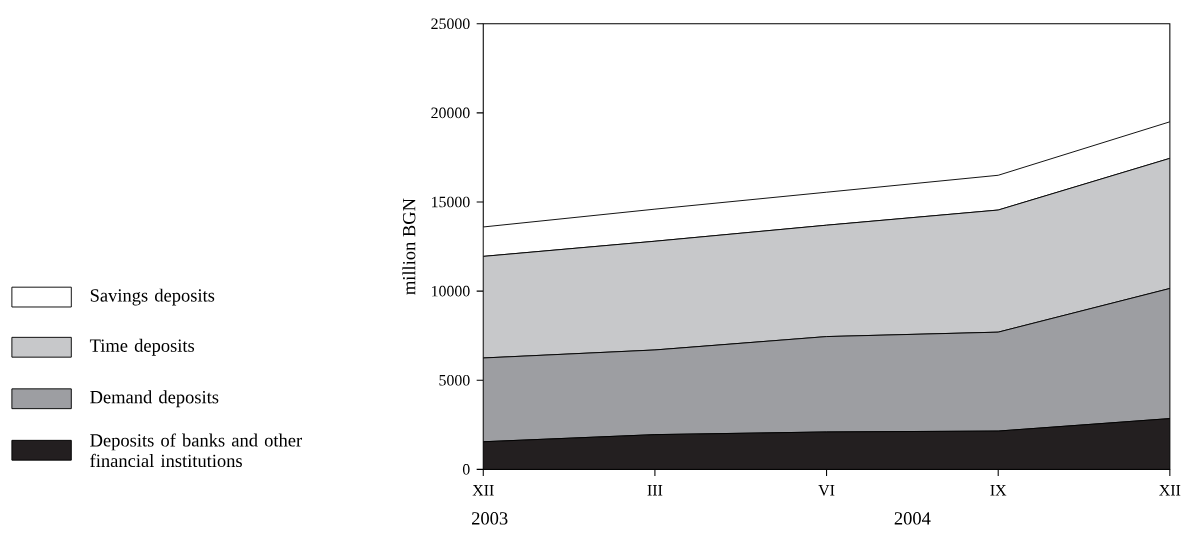 The width and height of the screenshot is (1187, 535). I want to click on y-tick-label: 0, so click(466, 469).